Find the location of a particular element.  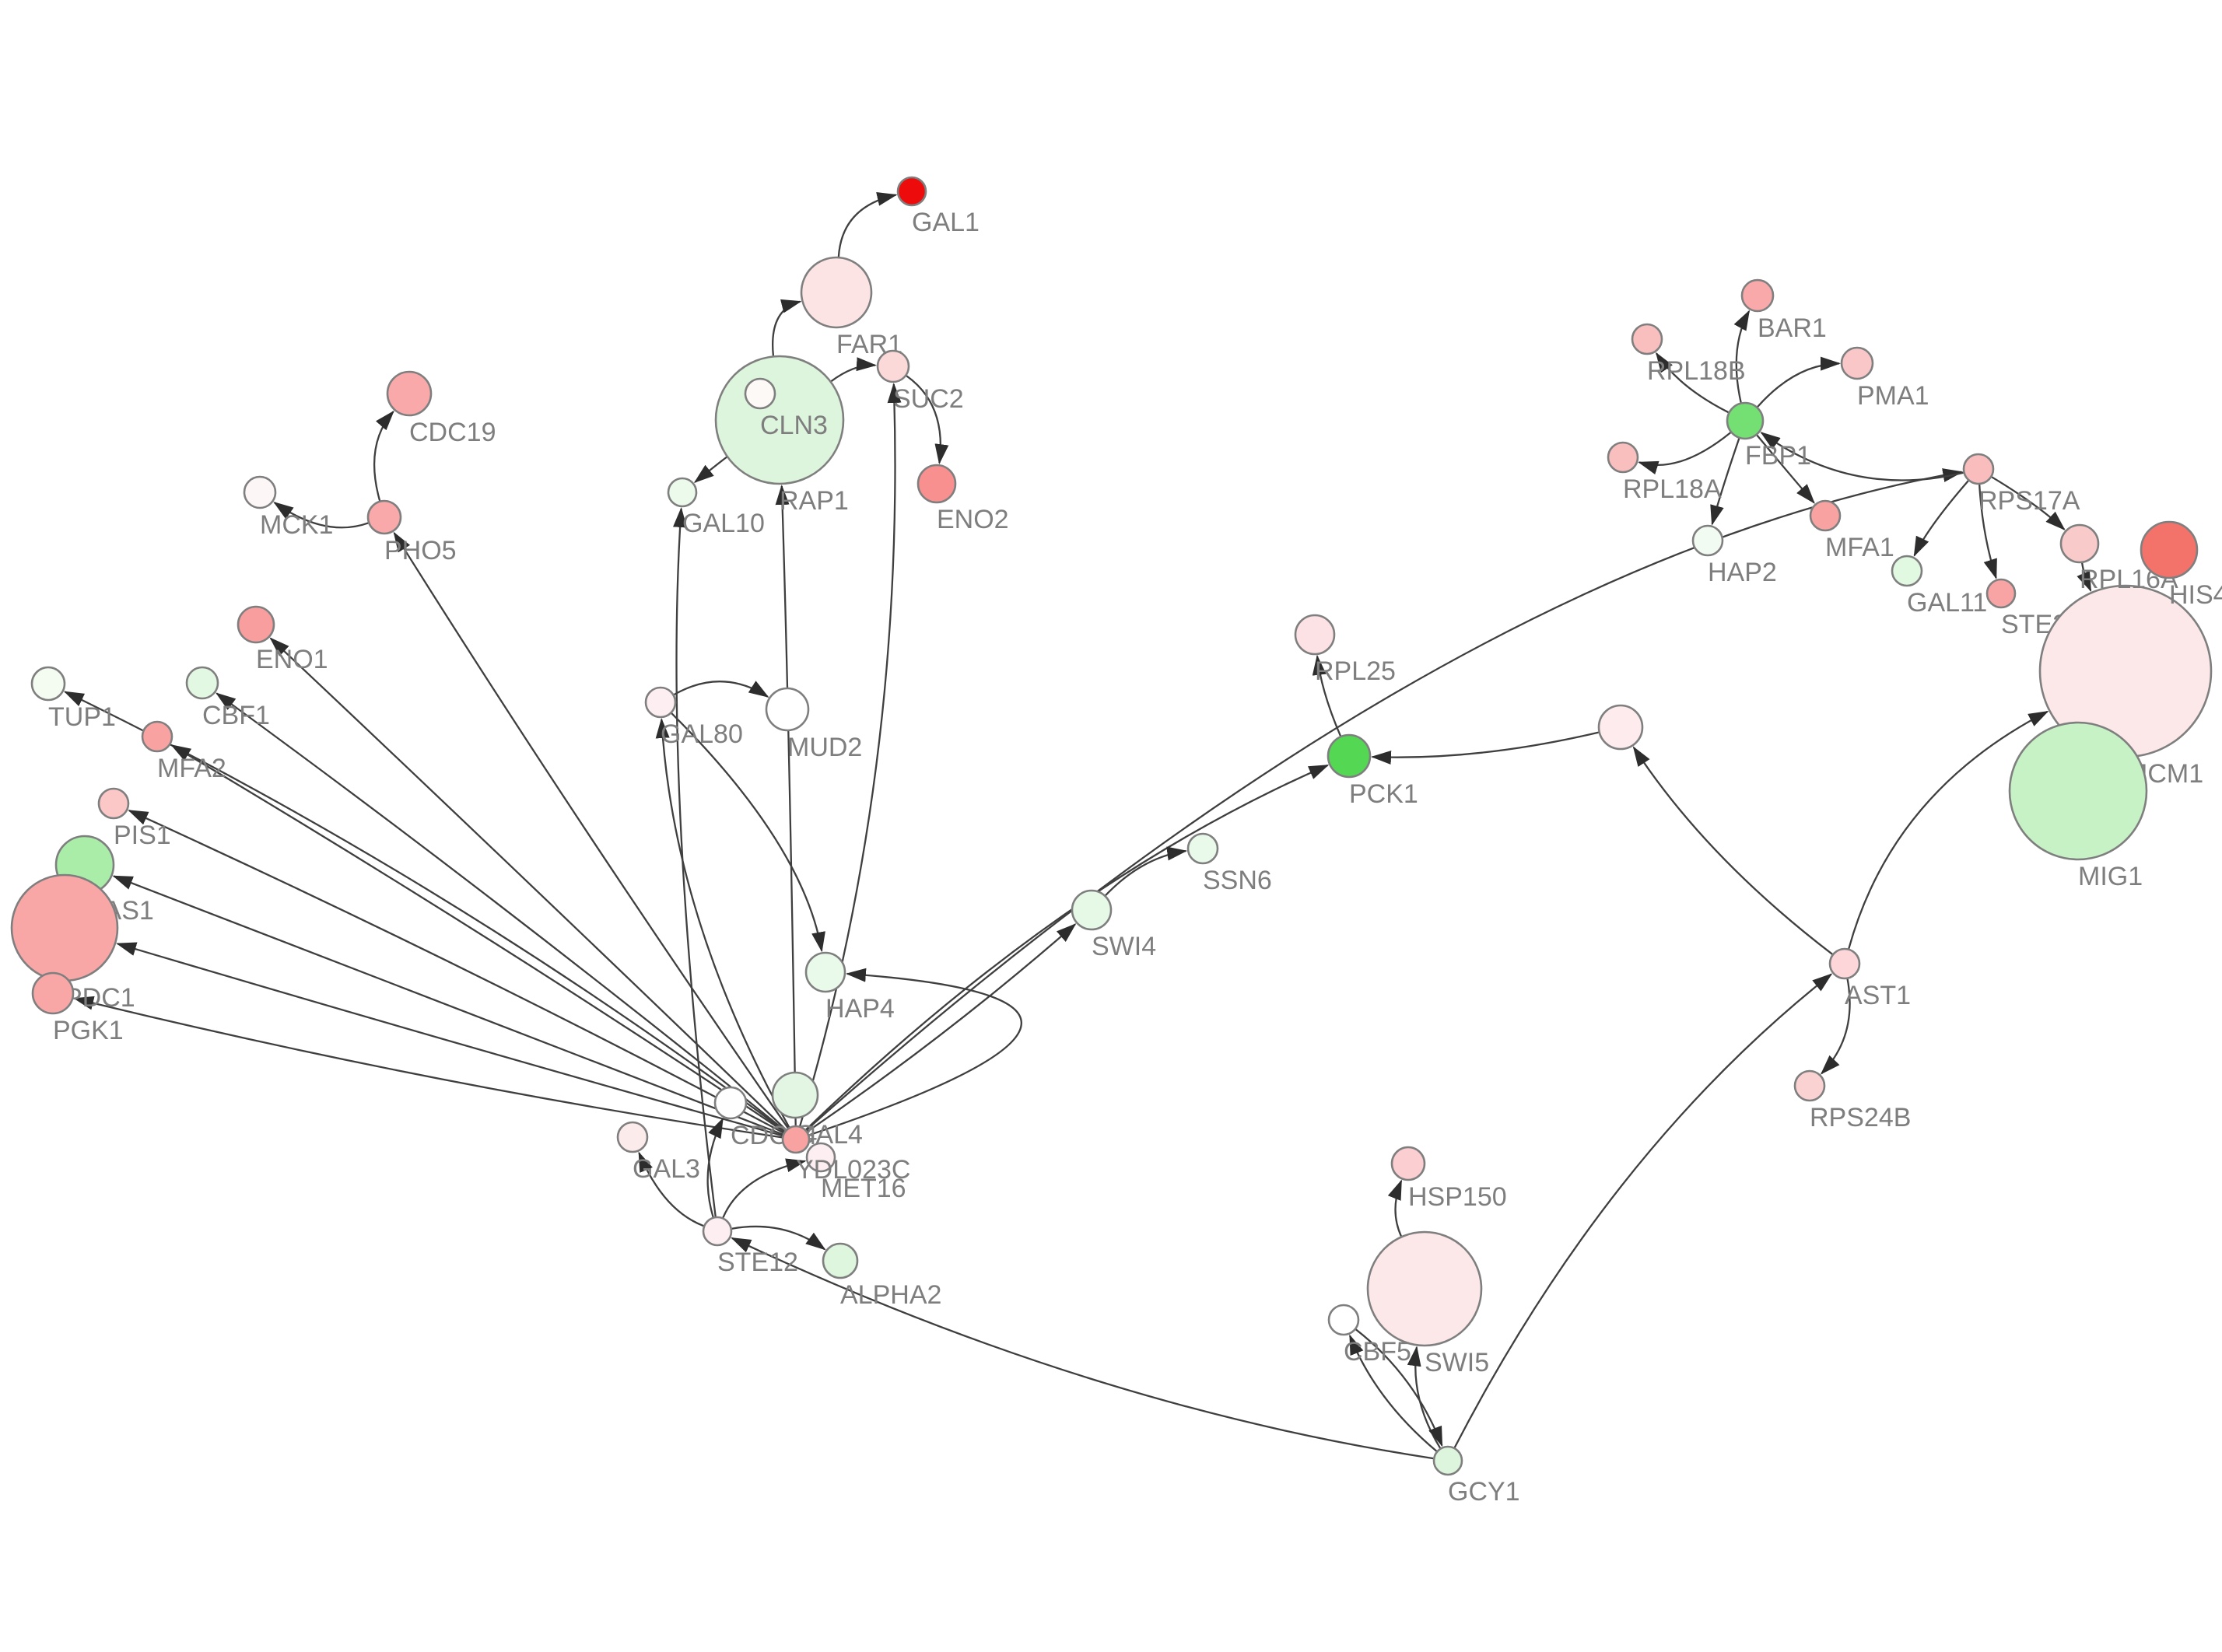

node-suc2 is located at coordinates (893, 366).